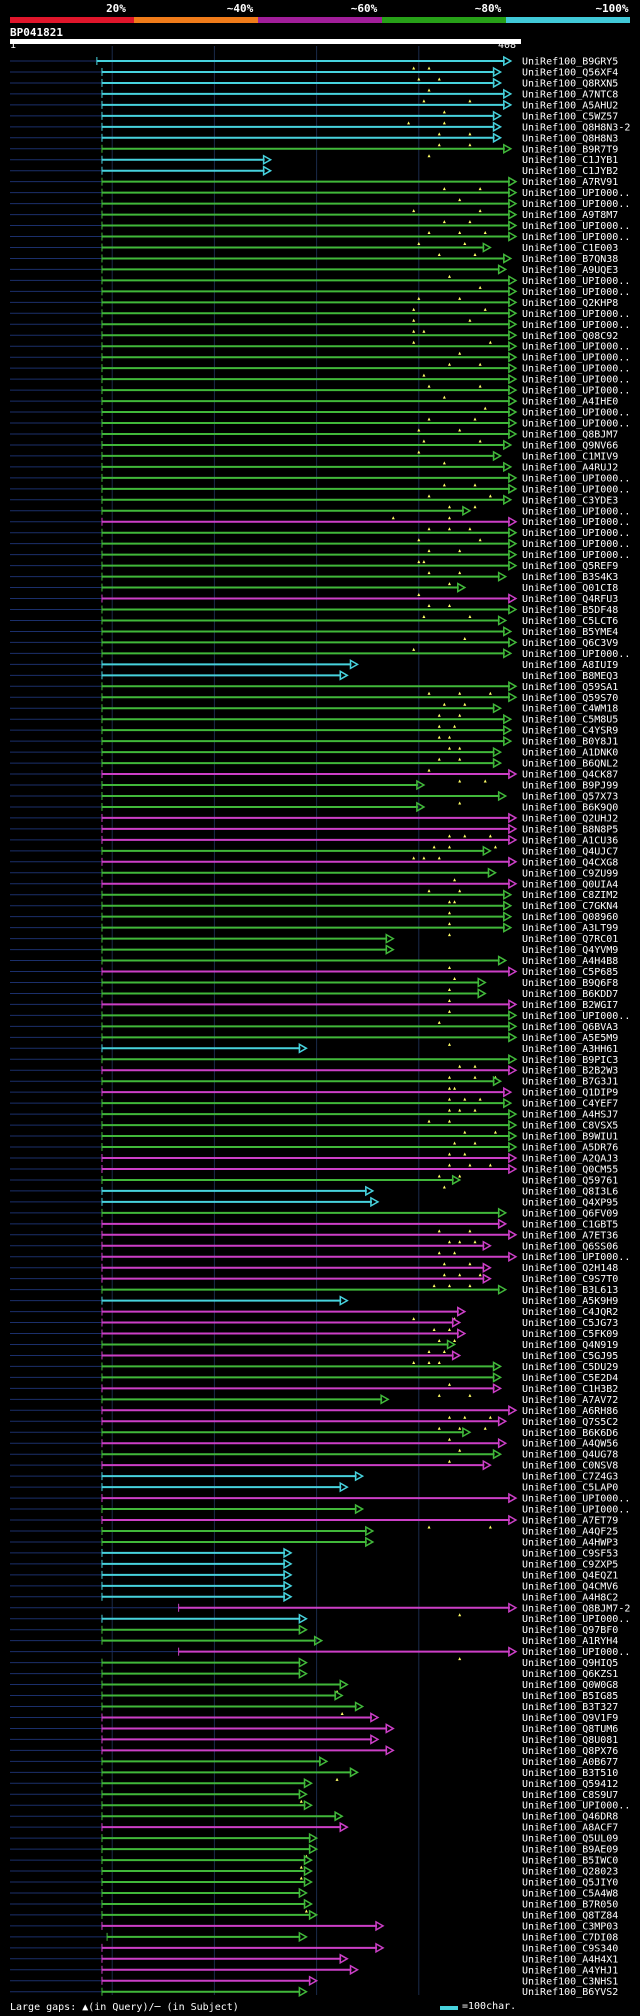  Describe the element at coordinates (314, 1795) in the screenshot. I see `hit-row: UniRef100_C8S9U7` at that location.